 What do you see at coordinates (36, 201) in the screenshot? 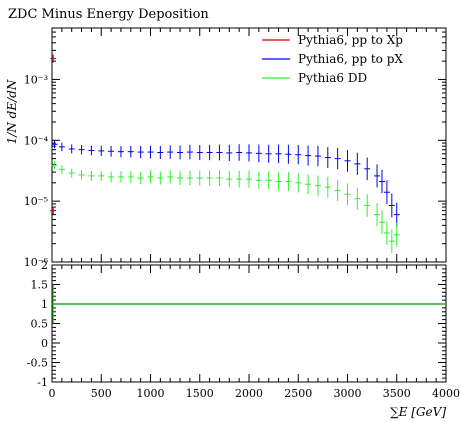
I see `y-tick-label: 10⁻⁵` at bounding box center [36, 201].